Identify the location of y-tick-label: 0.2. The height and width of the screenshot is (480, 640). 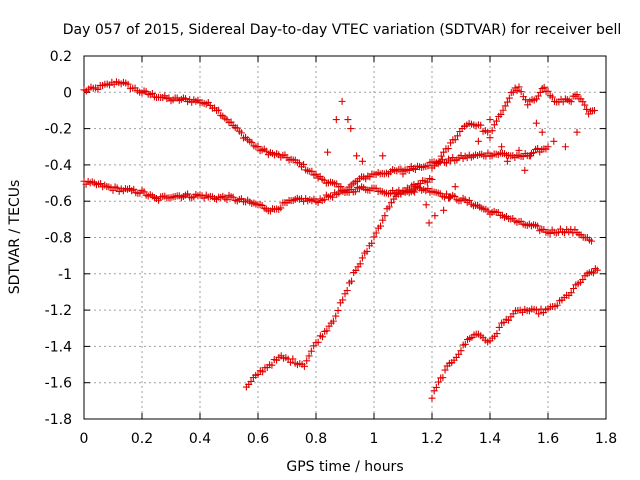
(61, 57).